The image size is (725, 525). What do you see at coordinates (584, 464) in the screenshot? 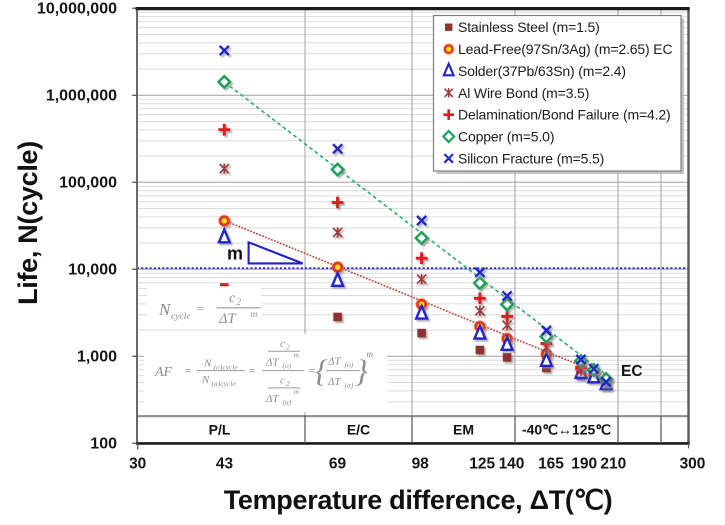
I see `svg-text: 190` at bounding box center [584, 464].